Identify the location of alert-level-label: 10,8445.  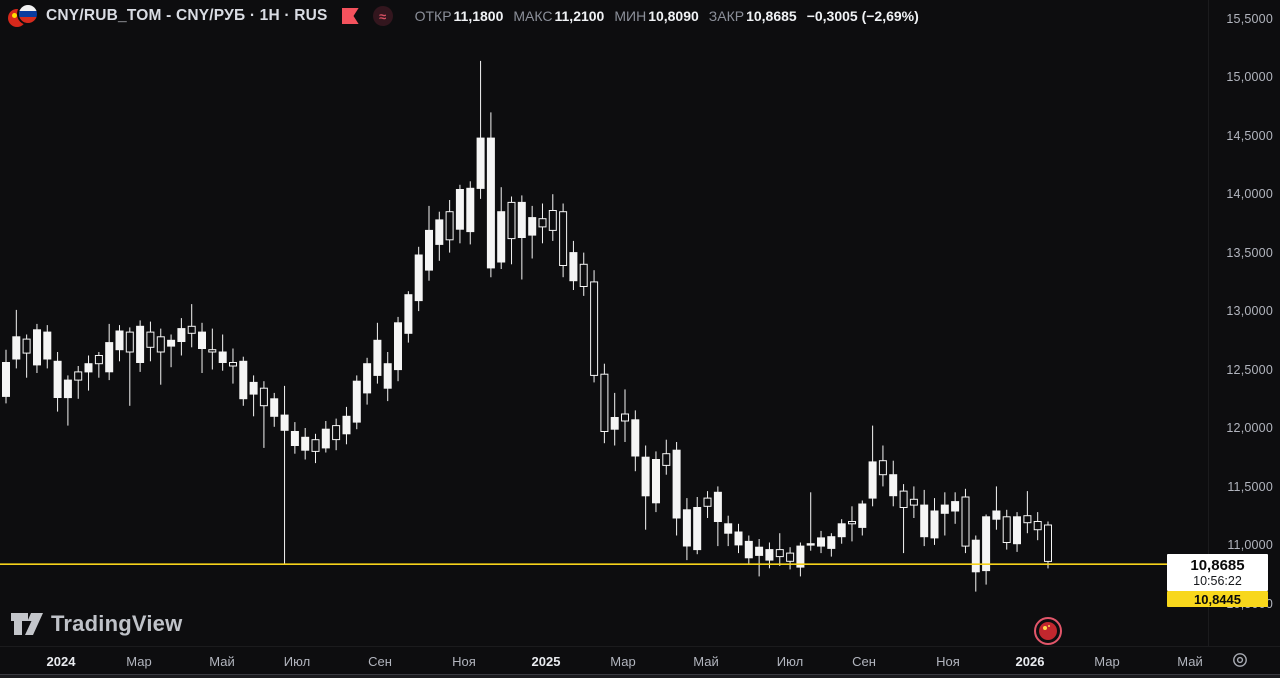
(1217, 599).